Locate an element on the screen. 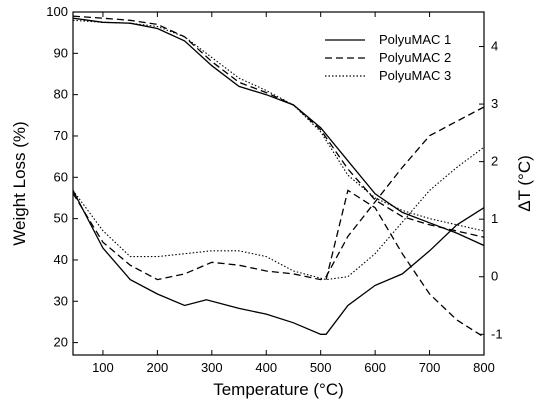  y-right-axis-title: ΔT (°C) is located at coordinates (524, 183).